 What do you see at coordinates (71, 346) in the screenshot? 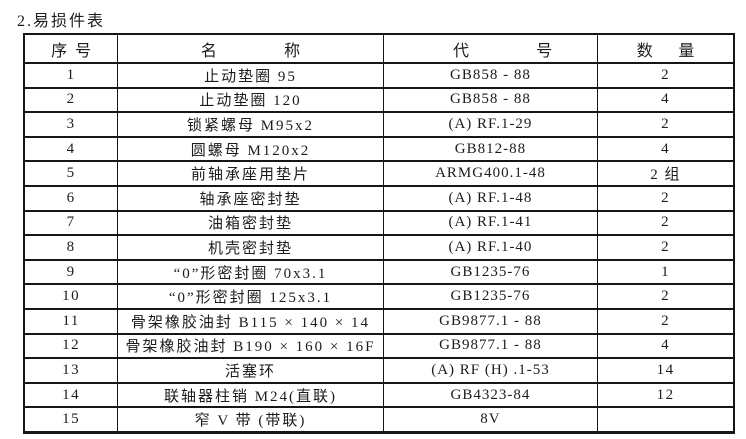
I see `cell-serial-number: 12` at bounding box center [71, 346].